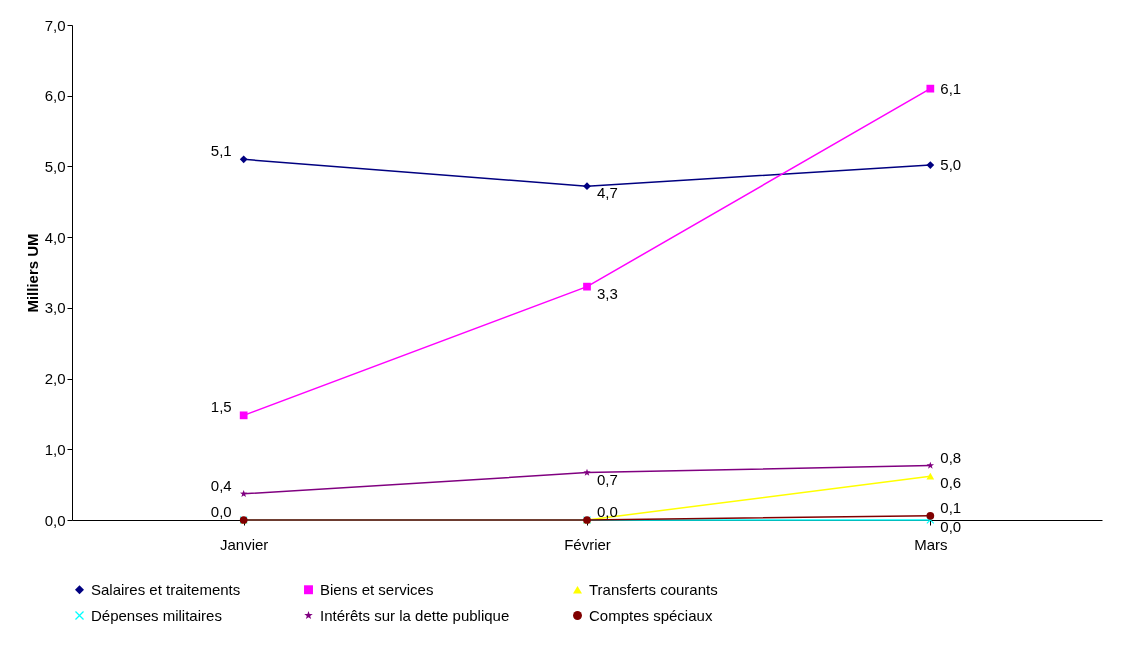 The image size is (1148, 657). What do you see at coordinates (377, 589) in the screenshot?
I see `legend-label: Biens et services` at bounding box center [377, 589].